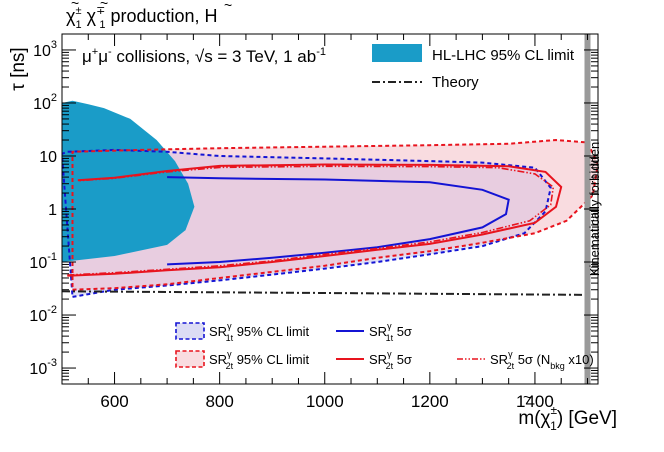  Describe the element at coordinates (229, 326) in the screenshot. I see `legend-sr1t-95cl-gamma: γ` at that location.